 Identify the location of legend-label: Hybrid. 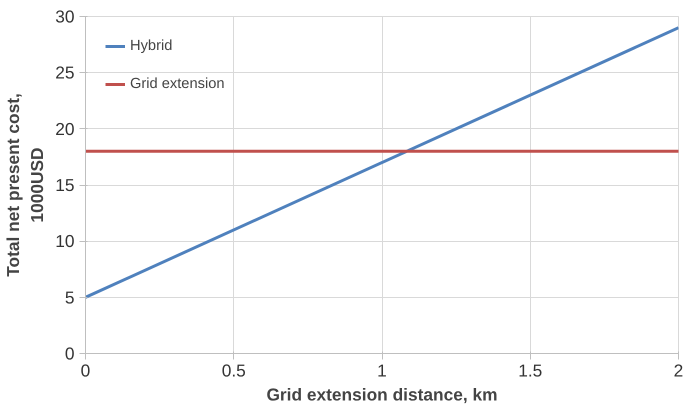
(151, 46).